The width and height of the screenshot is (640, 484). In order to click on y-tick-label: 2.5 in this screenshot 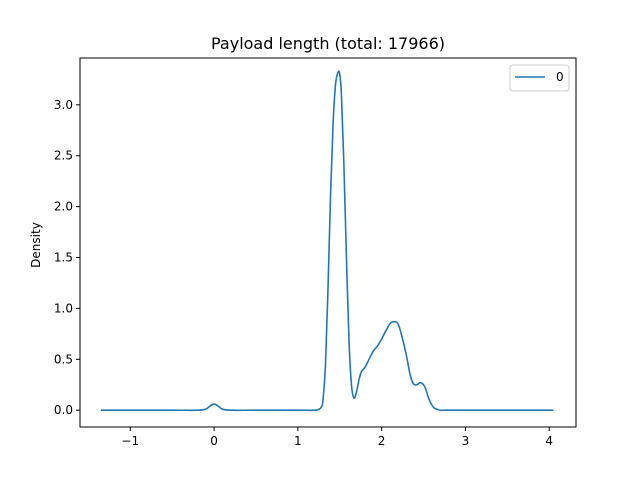, I will do `click(63, 156)`.